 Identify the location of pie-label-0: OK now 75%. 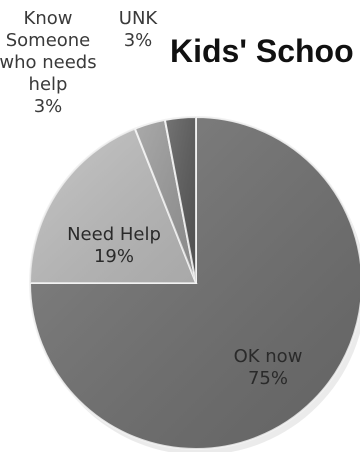
(268, 367).